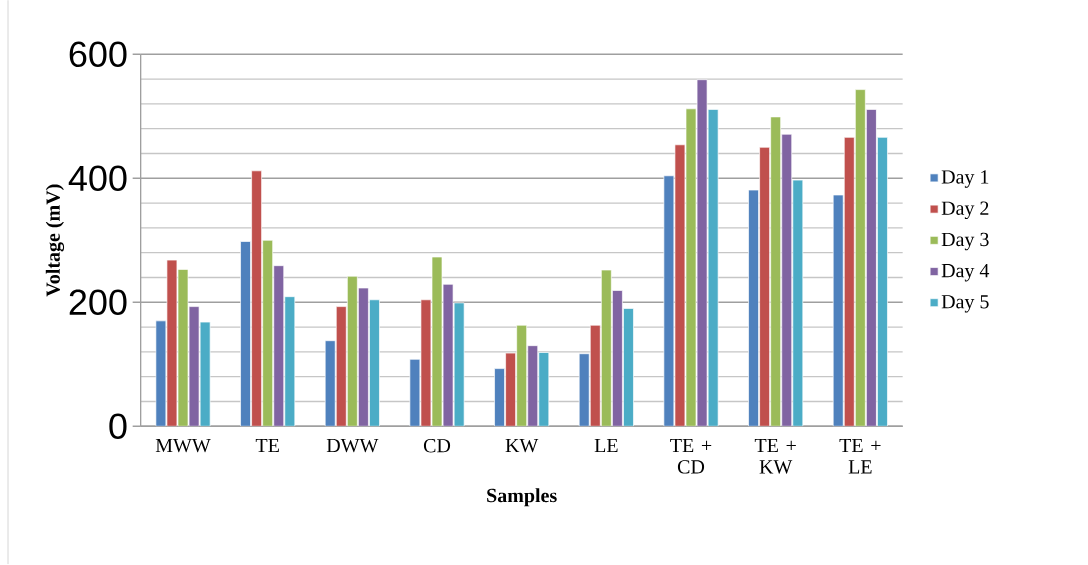 The image size is (1088, 565). I want to click on x-tick-label: CD, so click(437, 446).